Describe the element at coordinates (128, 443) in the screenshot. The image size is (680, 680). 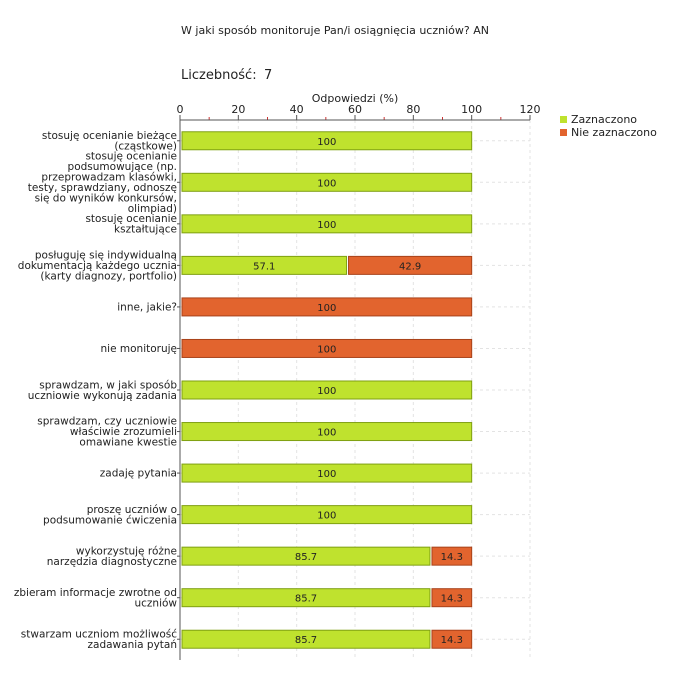
I see `category-label-line: omawiane kwestie` at that location.